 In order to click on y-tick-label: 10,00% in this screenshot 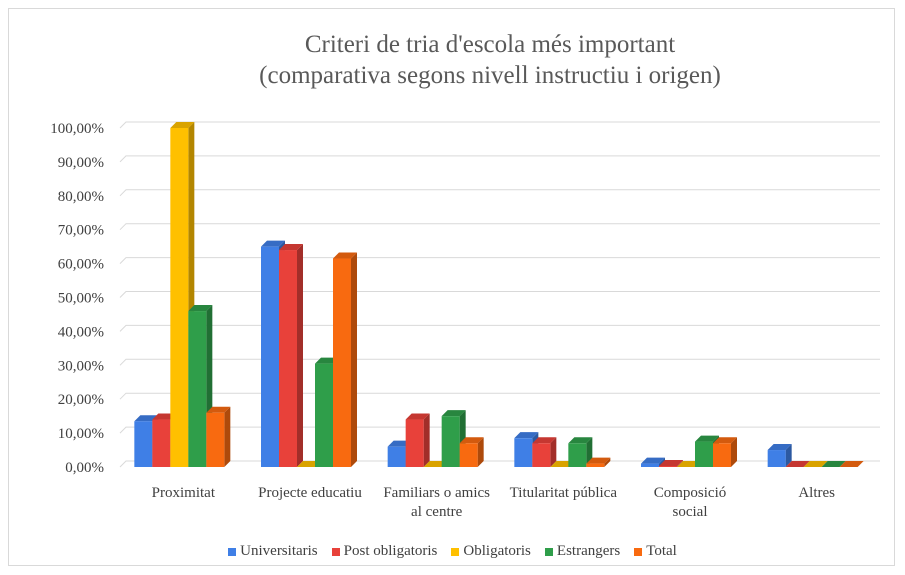, I will do `click(81, 434)`.